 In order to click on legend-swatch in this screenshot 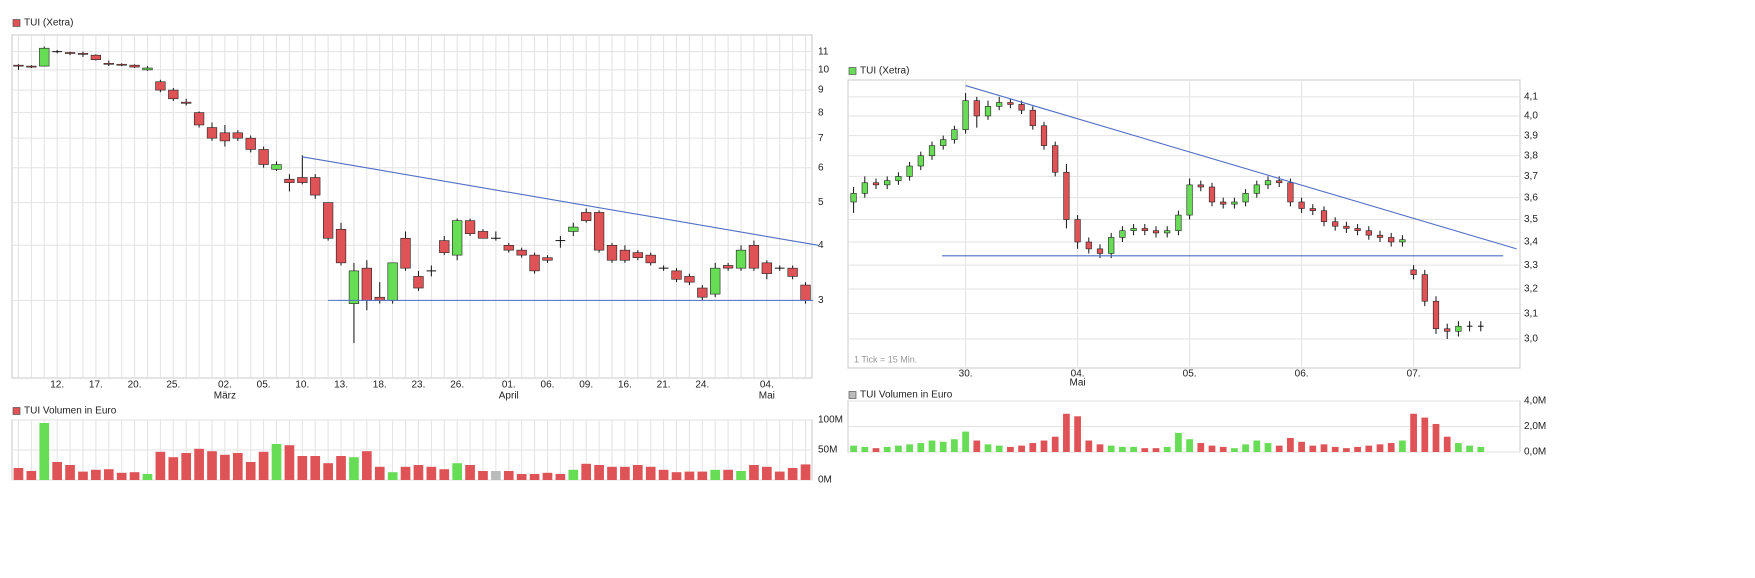, I will do `click(852, 395)`.